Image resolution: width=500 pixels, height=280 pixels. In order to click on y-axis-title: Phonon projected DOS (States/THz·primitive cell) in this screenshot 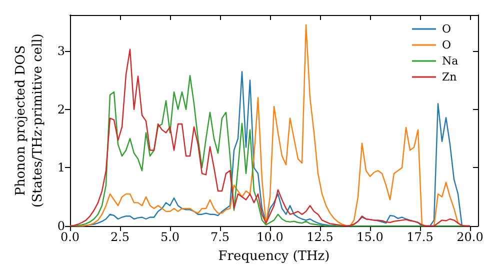, I will do `click(29, 120)`.